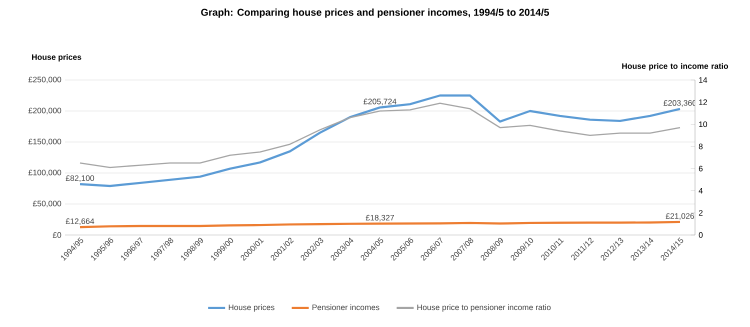 The image size is (750, 327). What do you see at coordinates (375, 13) in the screenshot?
I see `chart-title: Graph: Comparing house prices and pensioner incomes, 1994/5 to 2014/5` at bounding box center [375, 13].